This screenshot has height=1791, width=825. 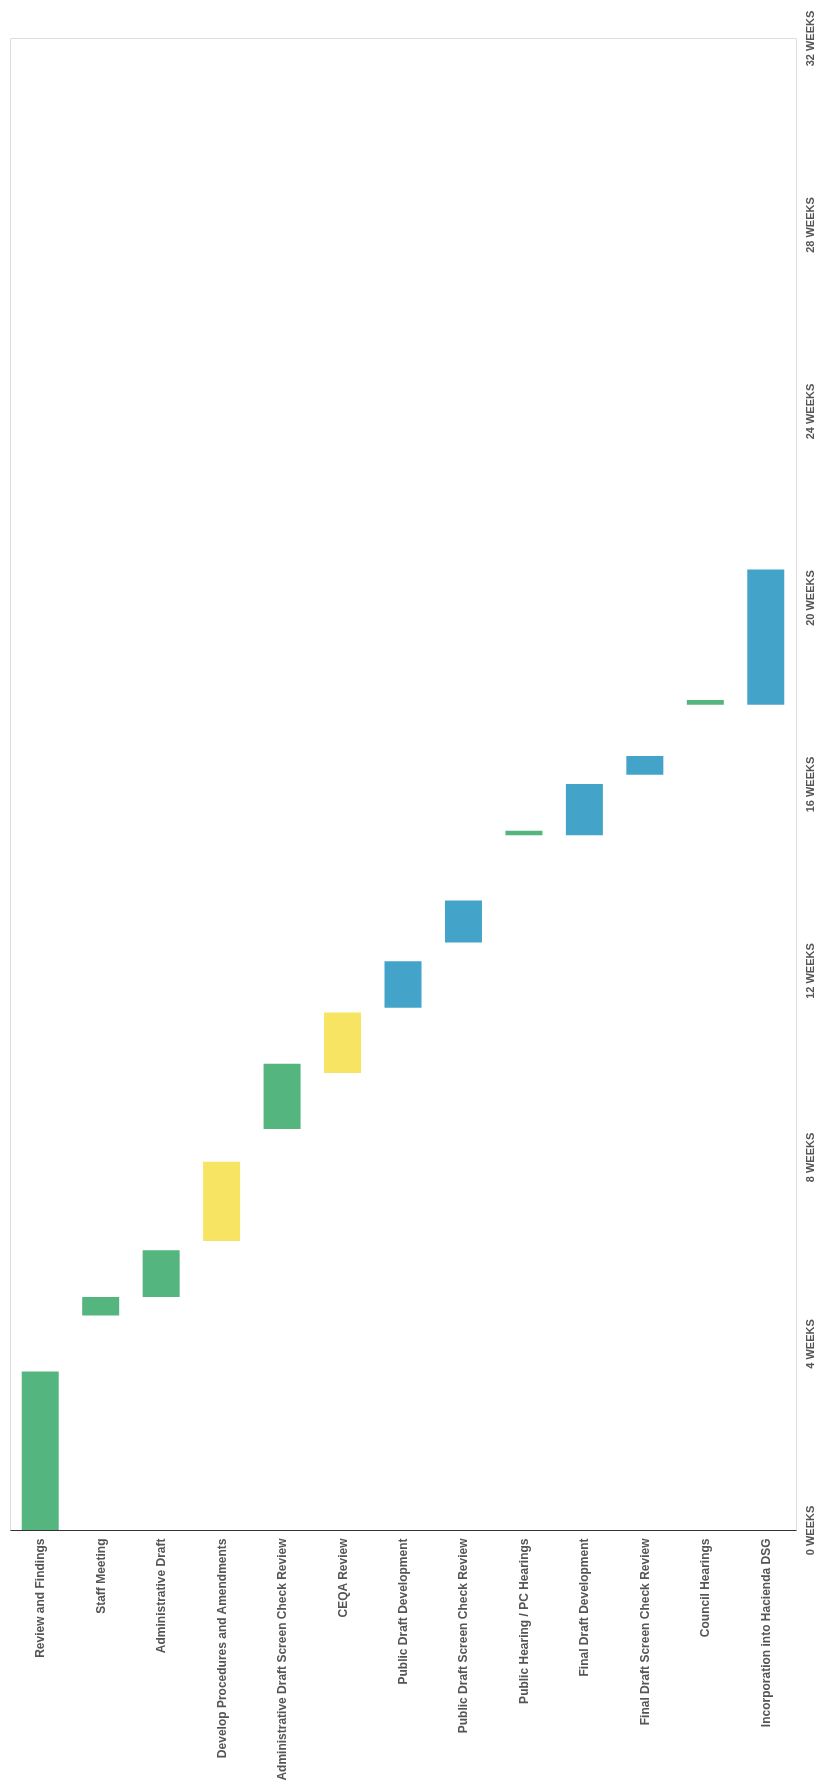 What do you see at coordinates (403, 1611) in the screenshot?
I see `x-tick-label: Public Draft Development` at bounding box center [403, 1611].